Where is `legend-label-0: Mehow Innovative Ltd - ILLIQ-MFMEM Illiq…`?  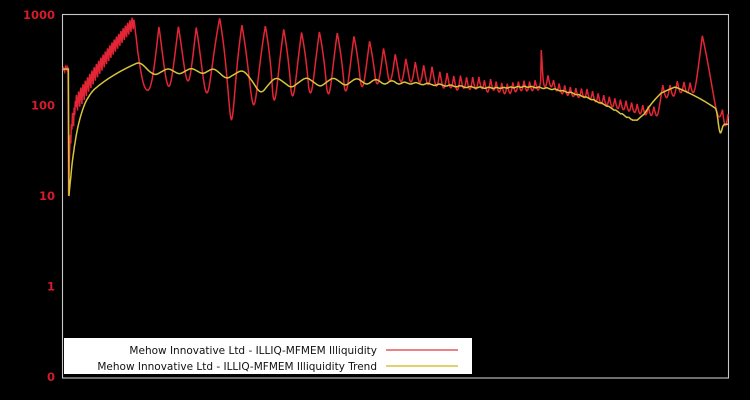
legend-label-0: Mehow Innovative Ltd - ILLIQ-MFMEM Illiq… is located at coordinates (253, 351).